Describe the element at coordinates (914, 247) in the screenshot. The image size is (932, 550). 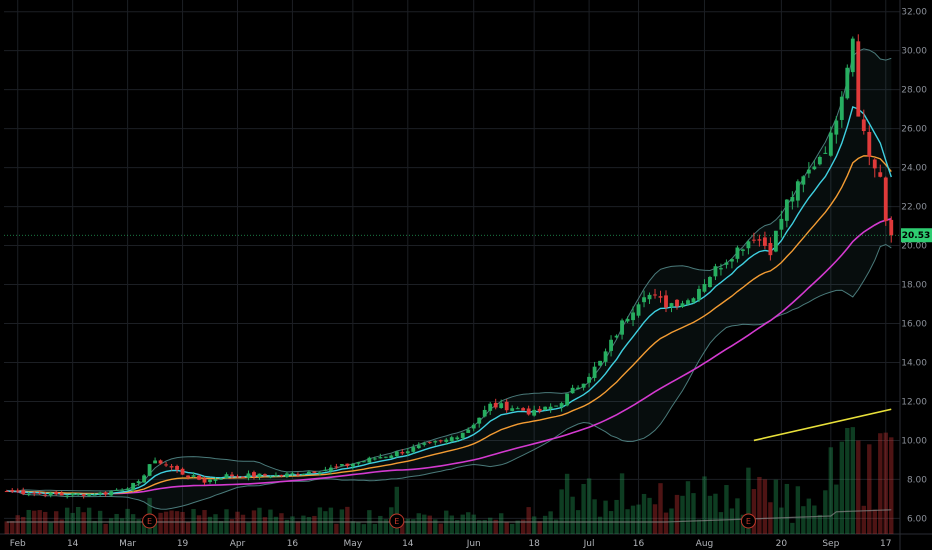
I see `price-tick-label: 20.00` at that location.